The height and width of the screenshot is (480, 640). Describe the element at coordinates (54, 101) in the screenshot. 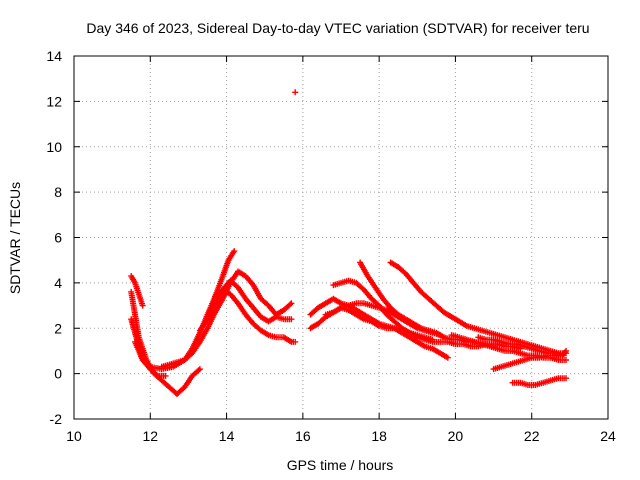

I see `y-tick-label: 12` at that location.